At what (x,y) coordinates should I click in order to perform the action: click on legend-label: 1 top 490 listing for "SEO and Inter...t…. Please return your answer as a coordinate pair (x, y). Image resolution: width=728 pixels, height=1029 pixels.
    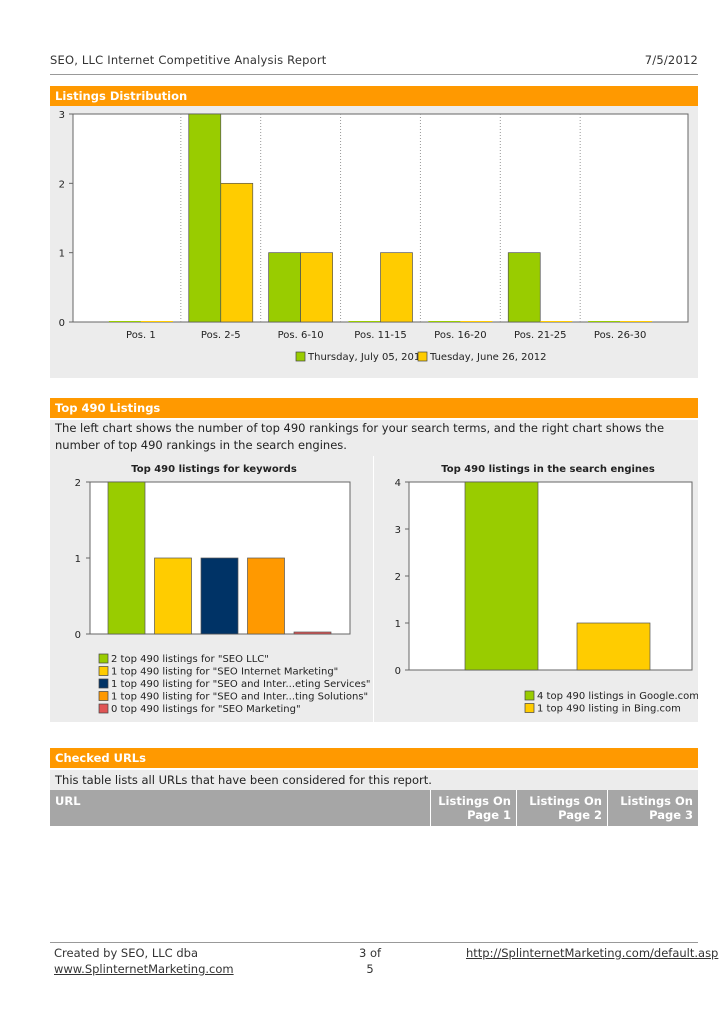
    Looking at the image, I should click on (239, 697).